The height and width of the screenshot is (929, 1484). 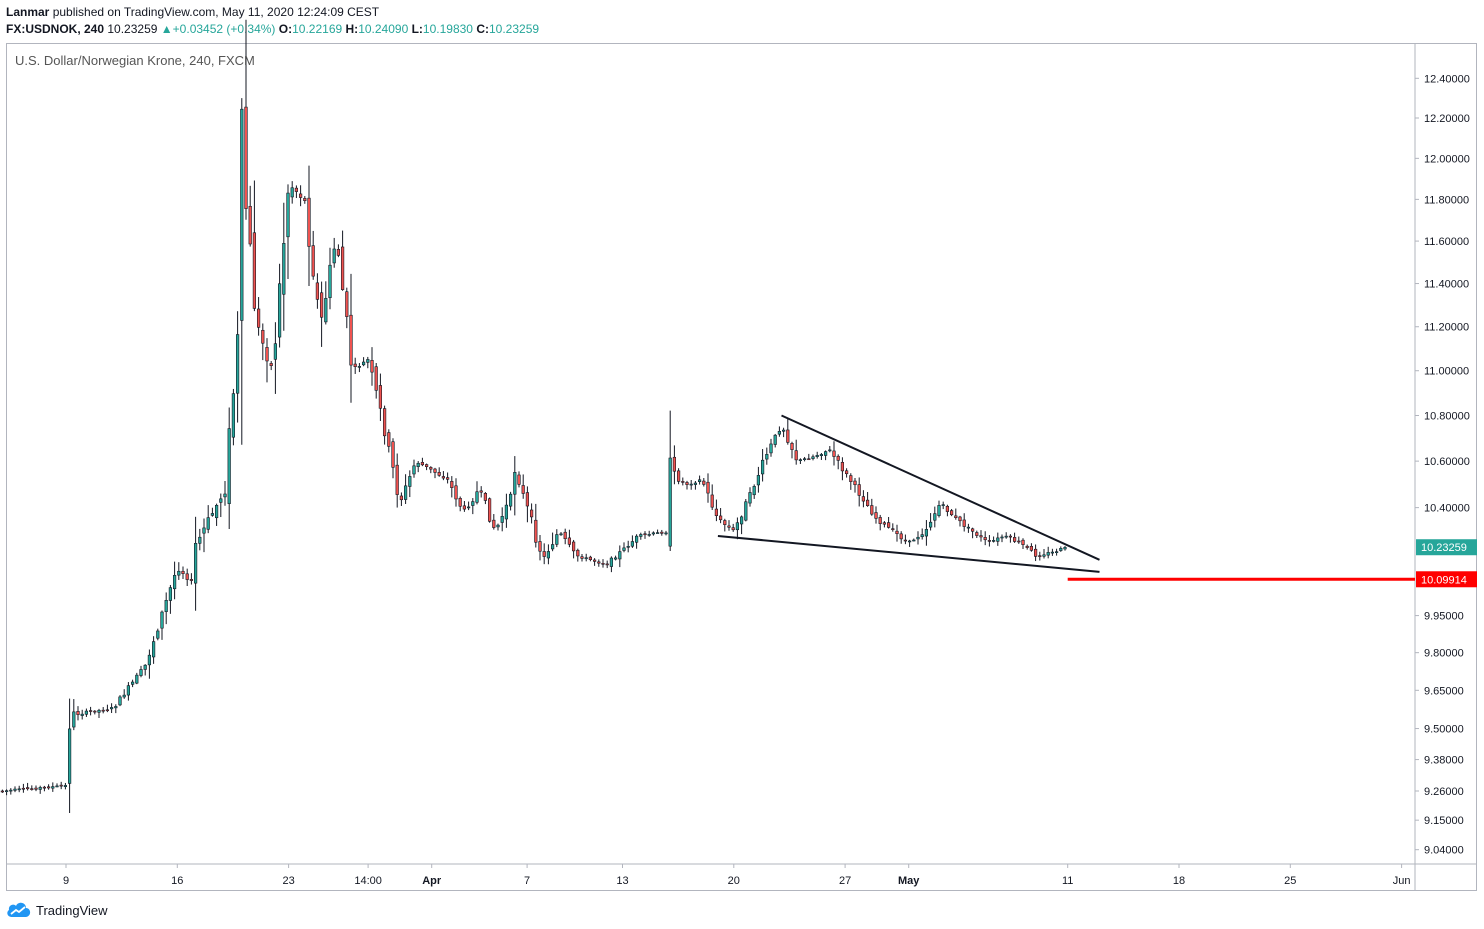 What do you see at coordinates (447, 29) in the screenshot?
I see `low-value: 10.19830` at bounding box center [447, 29].